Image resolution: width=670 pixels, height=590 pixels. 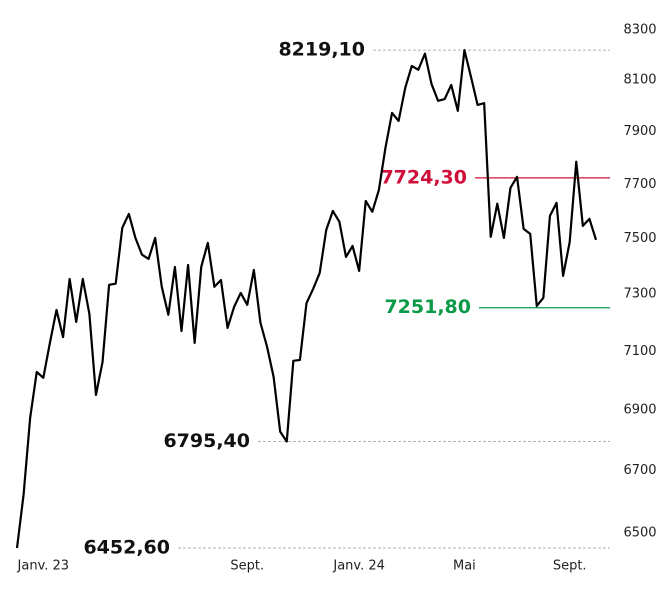 I want to click on reference-label: 6452,60, so click(x=126, y=547).